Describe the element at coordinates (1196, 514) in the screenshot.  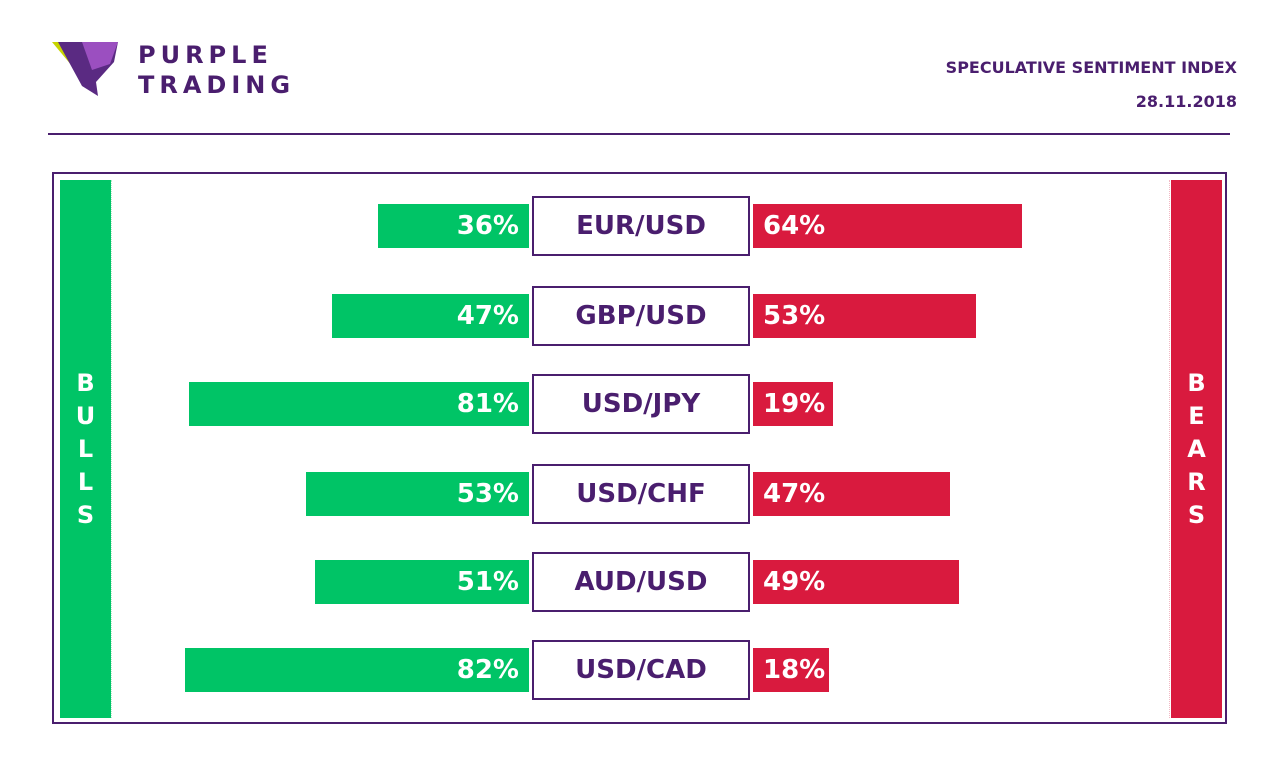
I see `bears-letter: S` at that location.